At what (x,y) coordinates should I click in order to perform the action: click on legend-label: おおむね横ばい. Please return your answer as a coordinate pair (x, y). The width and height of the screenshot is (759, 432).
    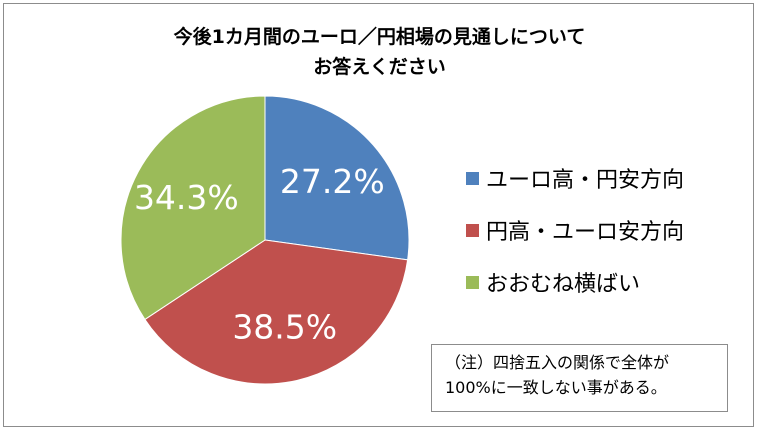
    Looking at the image, I should click on (563, 284).